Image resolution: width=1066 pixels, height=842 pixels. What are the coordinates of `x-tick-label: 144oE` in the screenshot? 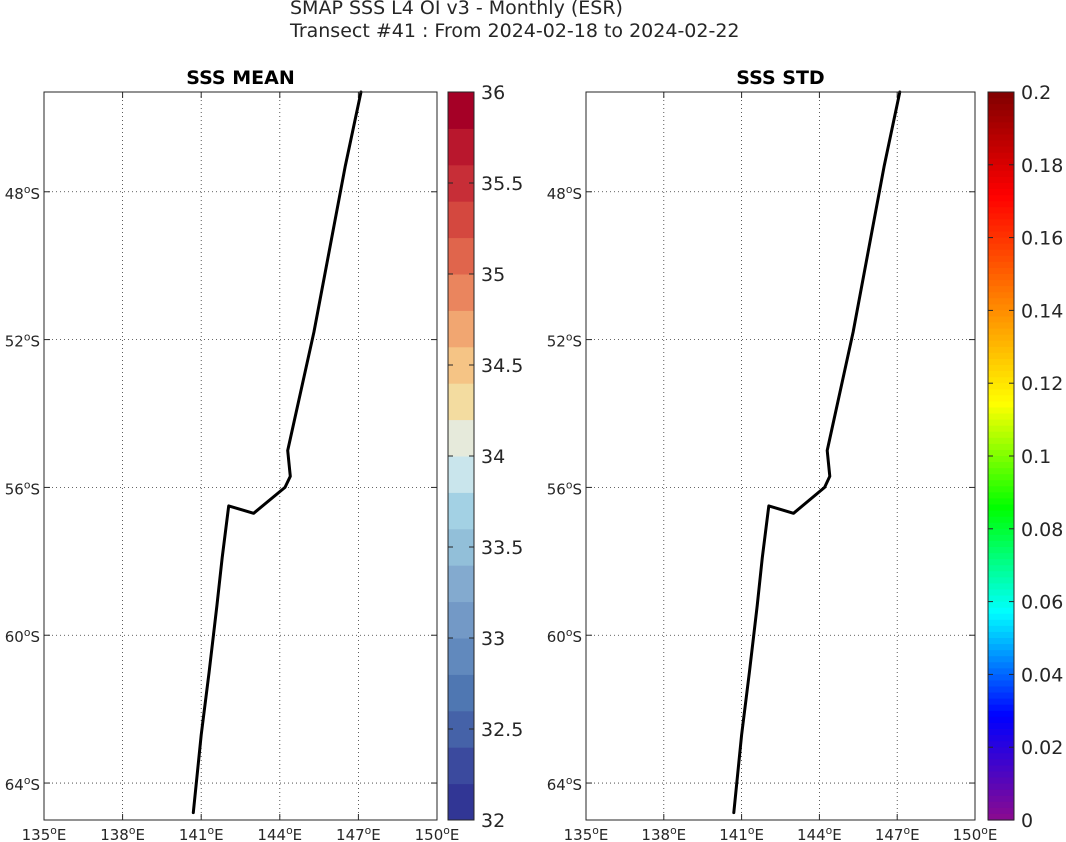 It's located at (279, 833).